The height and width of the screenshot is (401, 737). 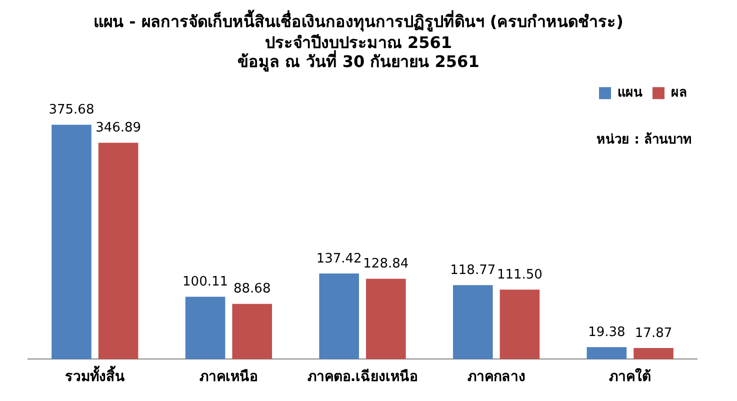 What do you see at coordinates (252, 289) in the screenshot?
I see `data-label: 88.68` at bounding box center [252, 289].